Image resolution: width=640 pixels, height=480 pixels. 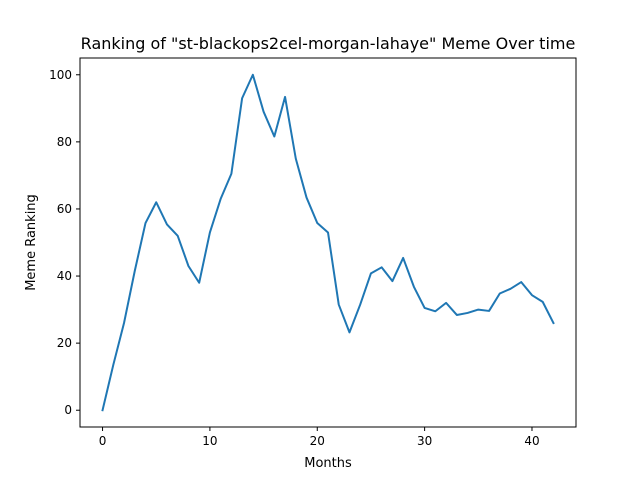 What do you see at coordinates (64, 343) in the screenshot?
I see `y-tick-label: 20` at bounding box center [64, 343].